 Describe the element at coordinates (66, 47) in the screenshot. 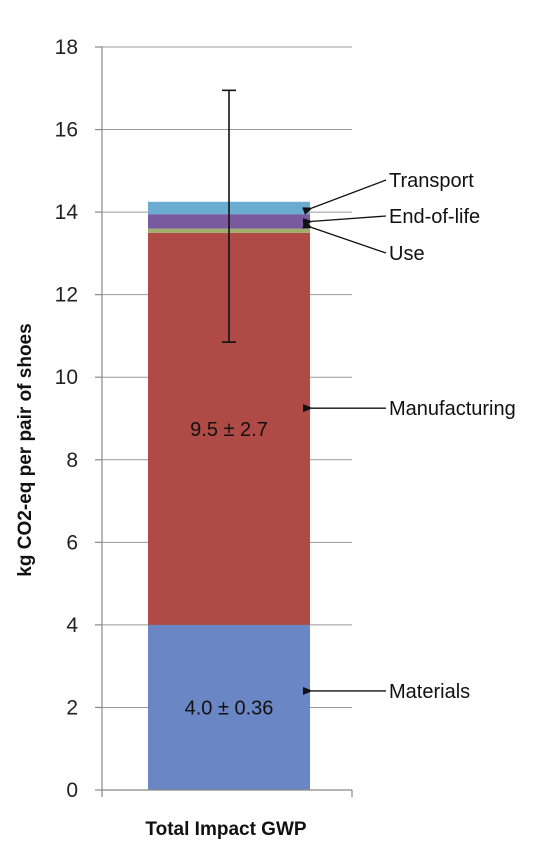

I see `y-tick-label-18: 18` at that location.